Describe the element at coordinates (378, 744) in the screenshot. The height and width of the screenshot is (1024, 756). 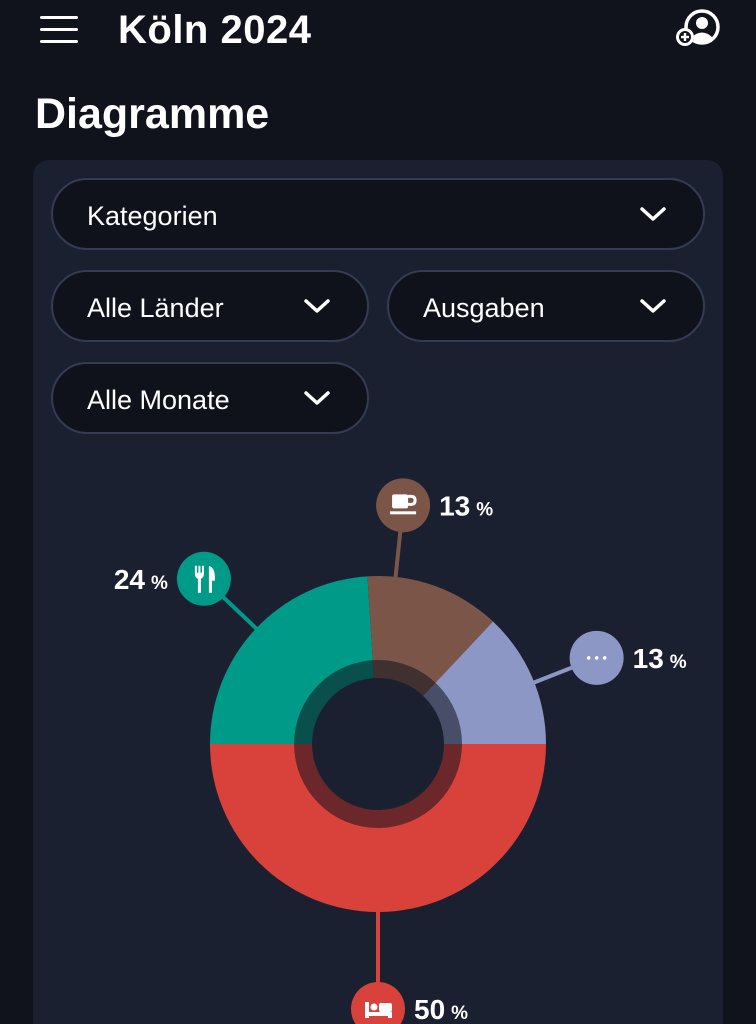
I see `donut-hole` at that location.